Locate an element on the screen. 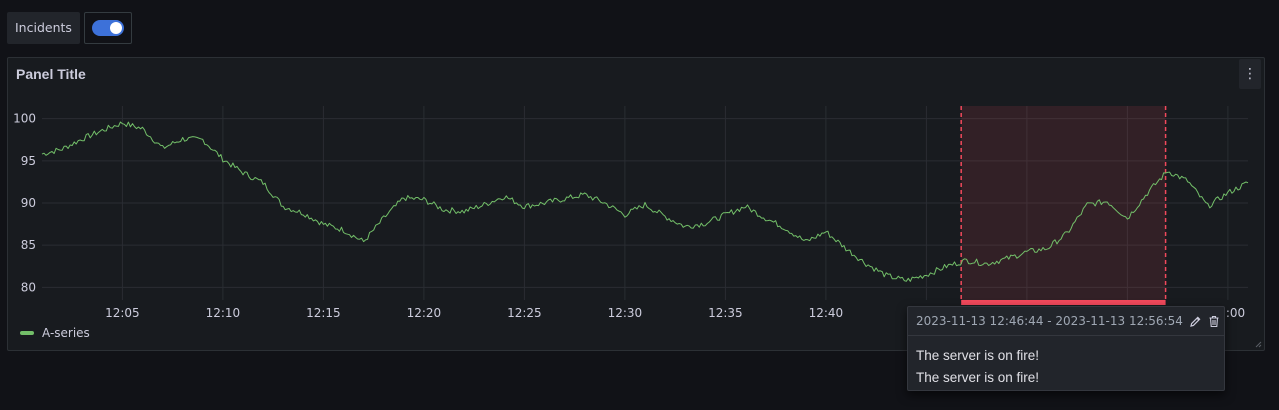  y-tick-label: 80 is located at coordinates (28, 287).